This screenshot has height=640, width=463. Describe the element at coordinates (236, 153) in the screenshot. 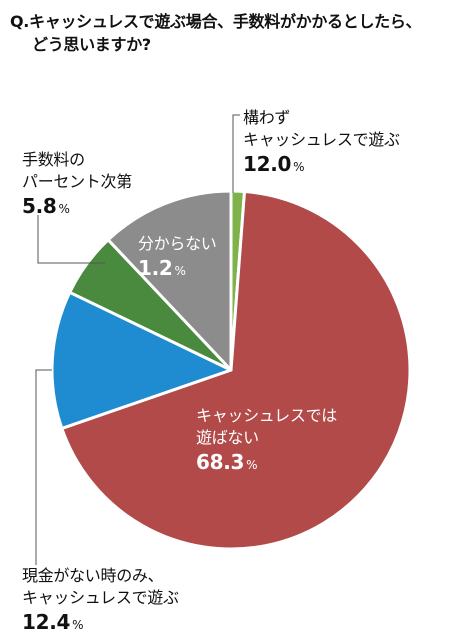

I see `leader-kamawazu` at that location.